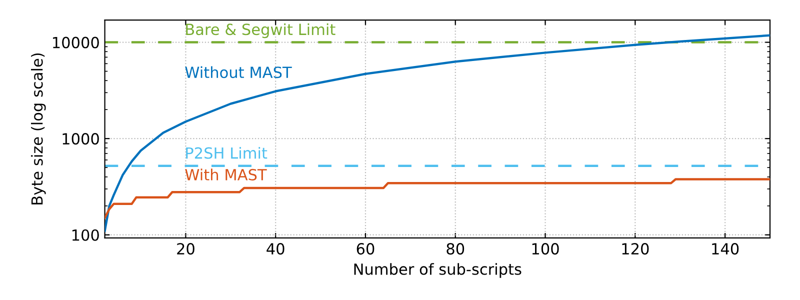  I want to click on x-tick-label: 60, so click(365, 249).